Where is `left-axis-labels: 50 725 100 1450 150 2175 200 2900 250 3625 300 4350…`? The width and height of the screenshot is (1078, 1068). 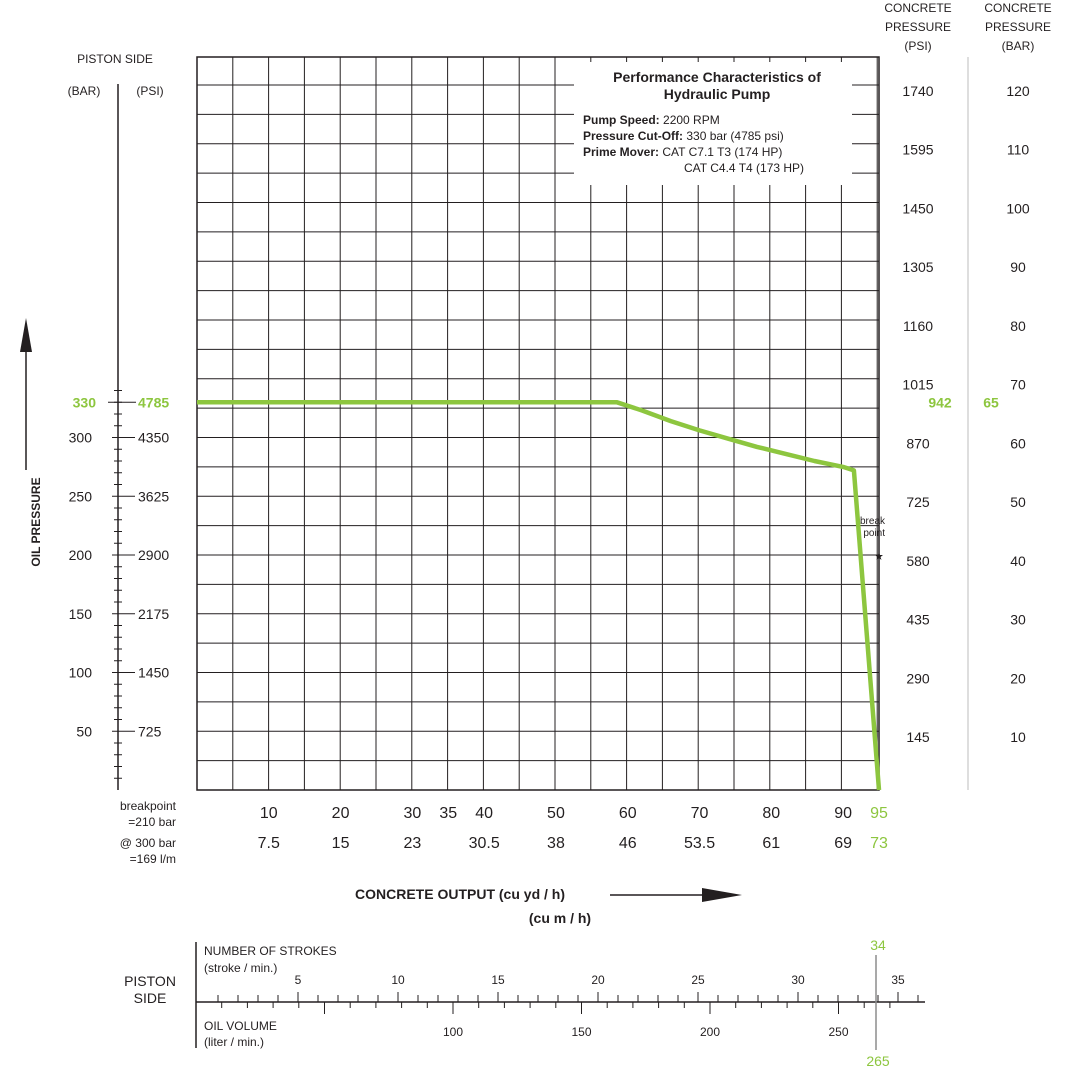 left-axis-labels: 50 725 100 1450 150 2175 200 2900 250 3625 300 4350… is located at coordinates (119, 566).